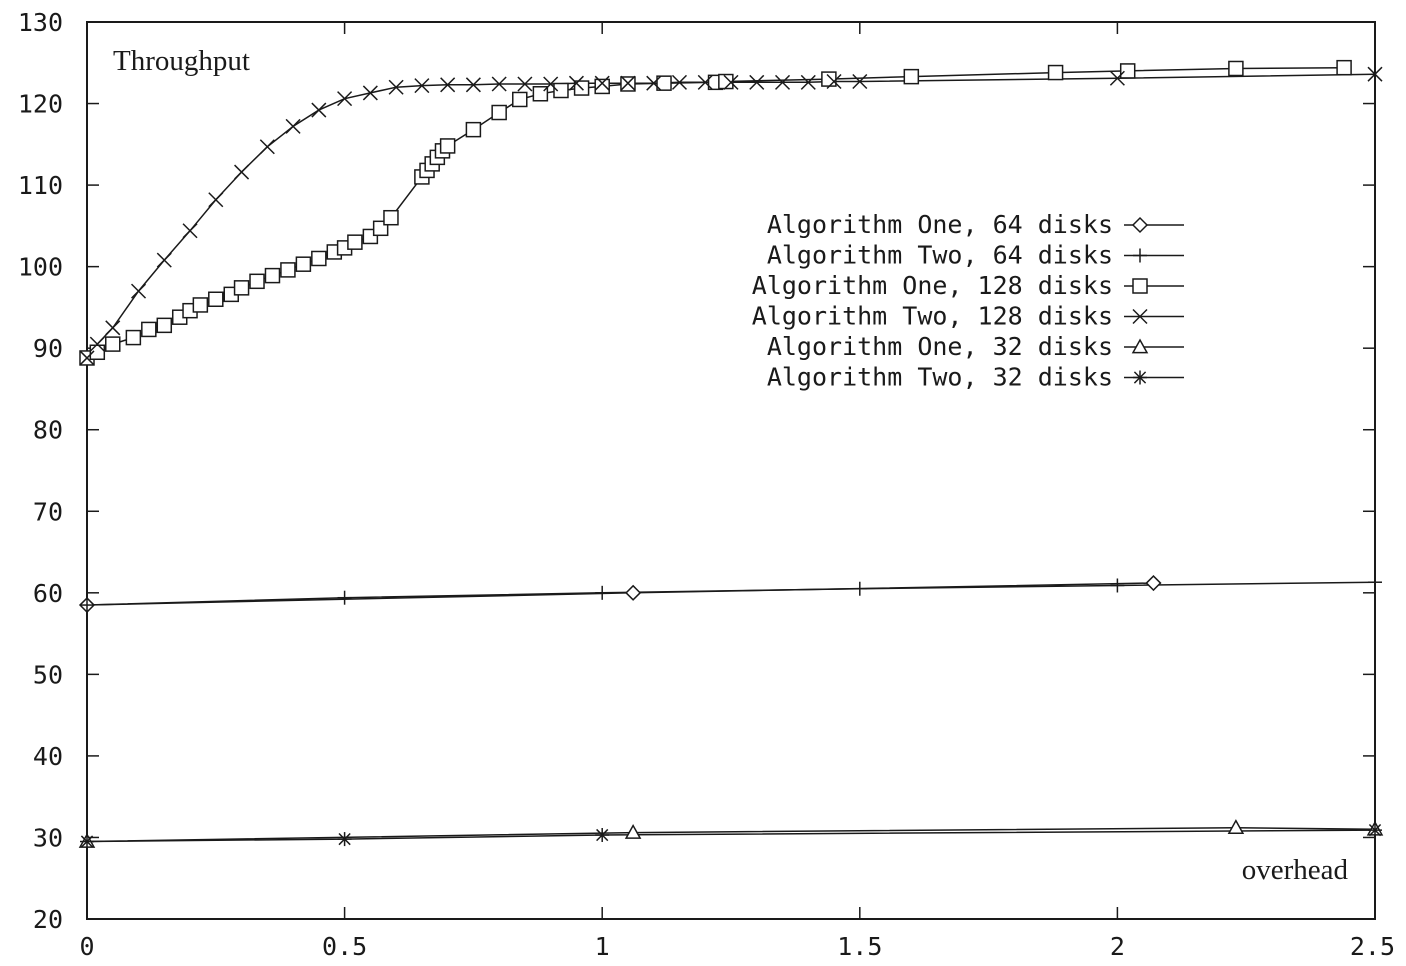 The height and width of the screenshot is (966, 1406). Describe the element at coordinates (40, 267) in the screenshot. I see `y-tick-label: 100` at that location.